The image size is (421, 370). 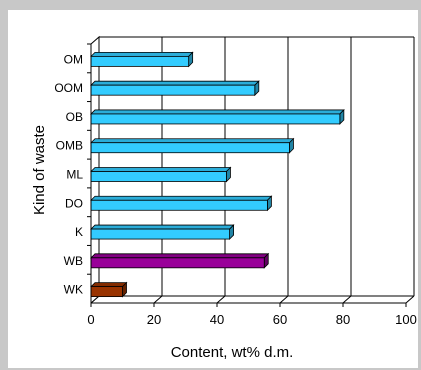 What do you see at coordinates (192, 141) in the screenshot?
I see `bar-top-OMB` at bounding box center [192, 141].